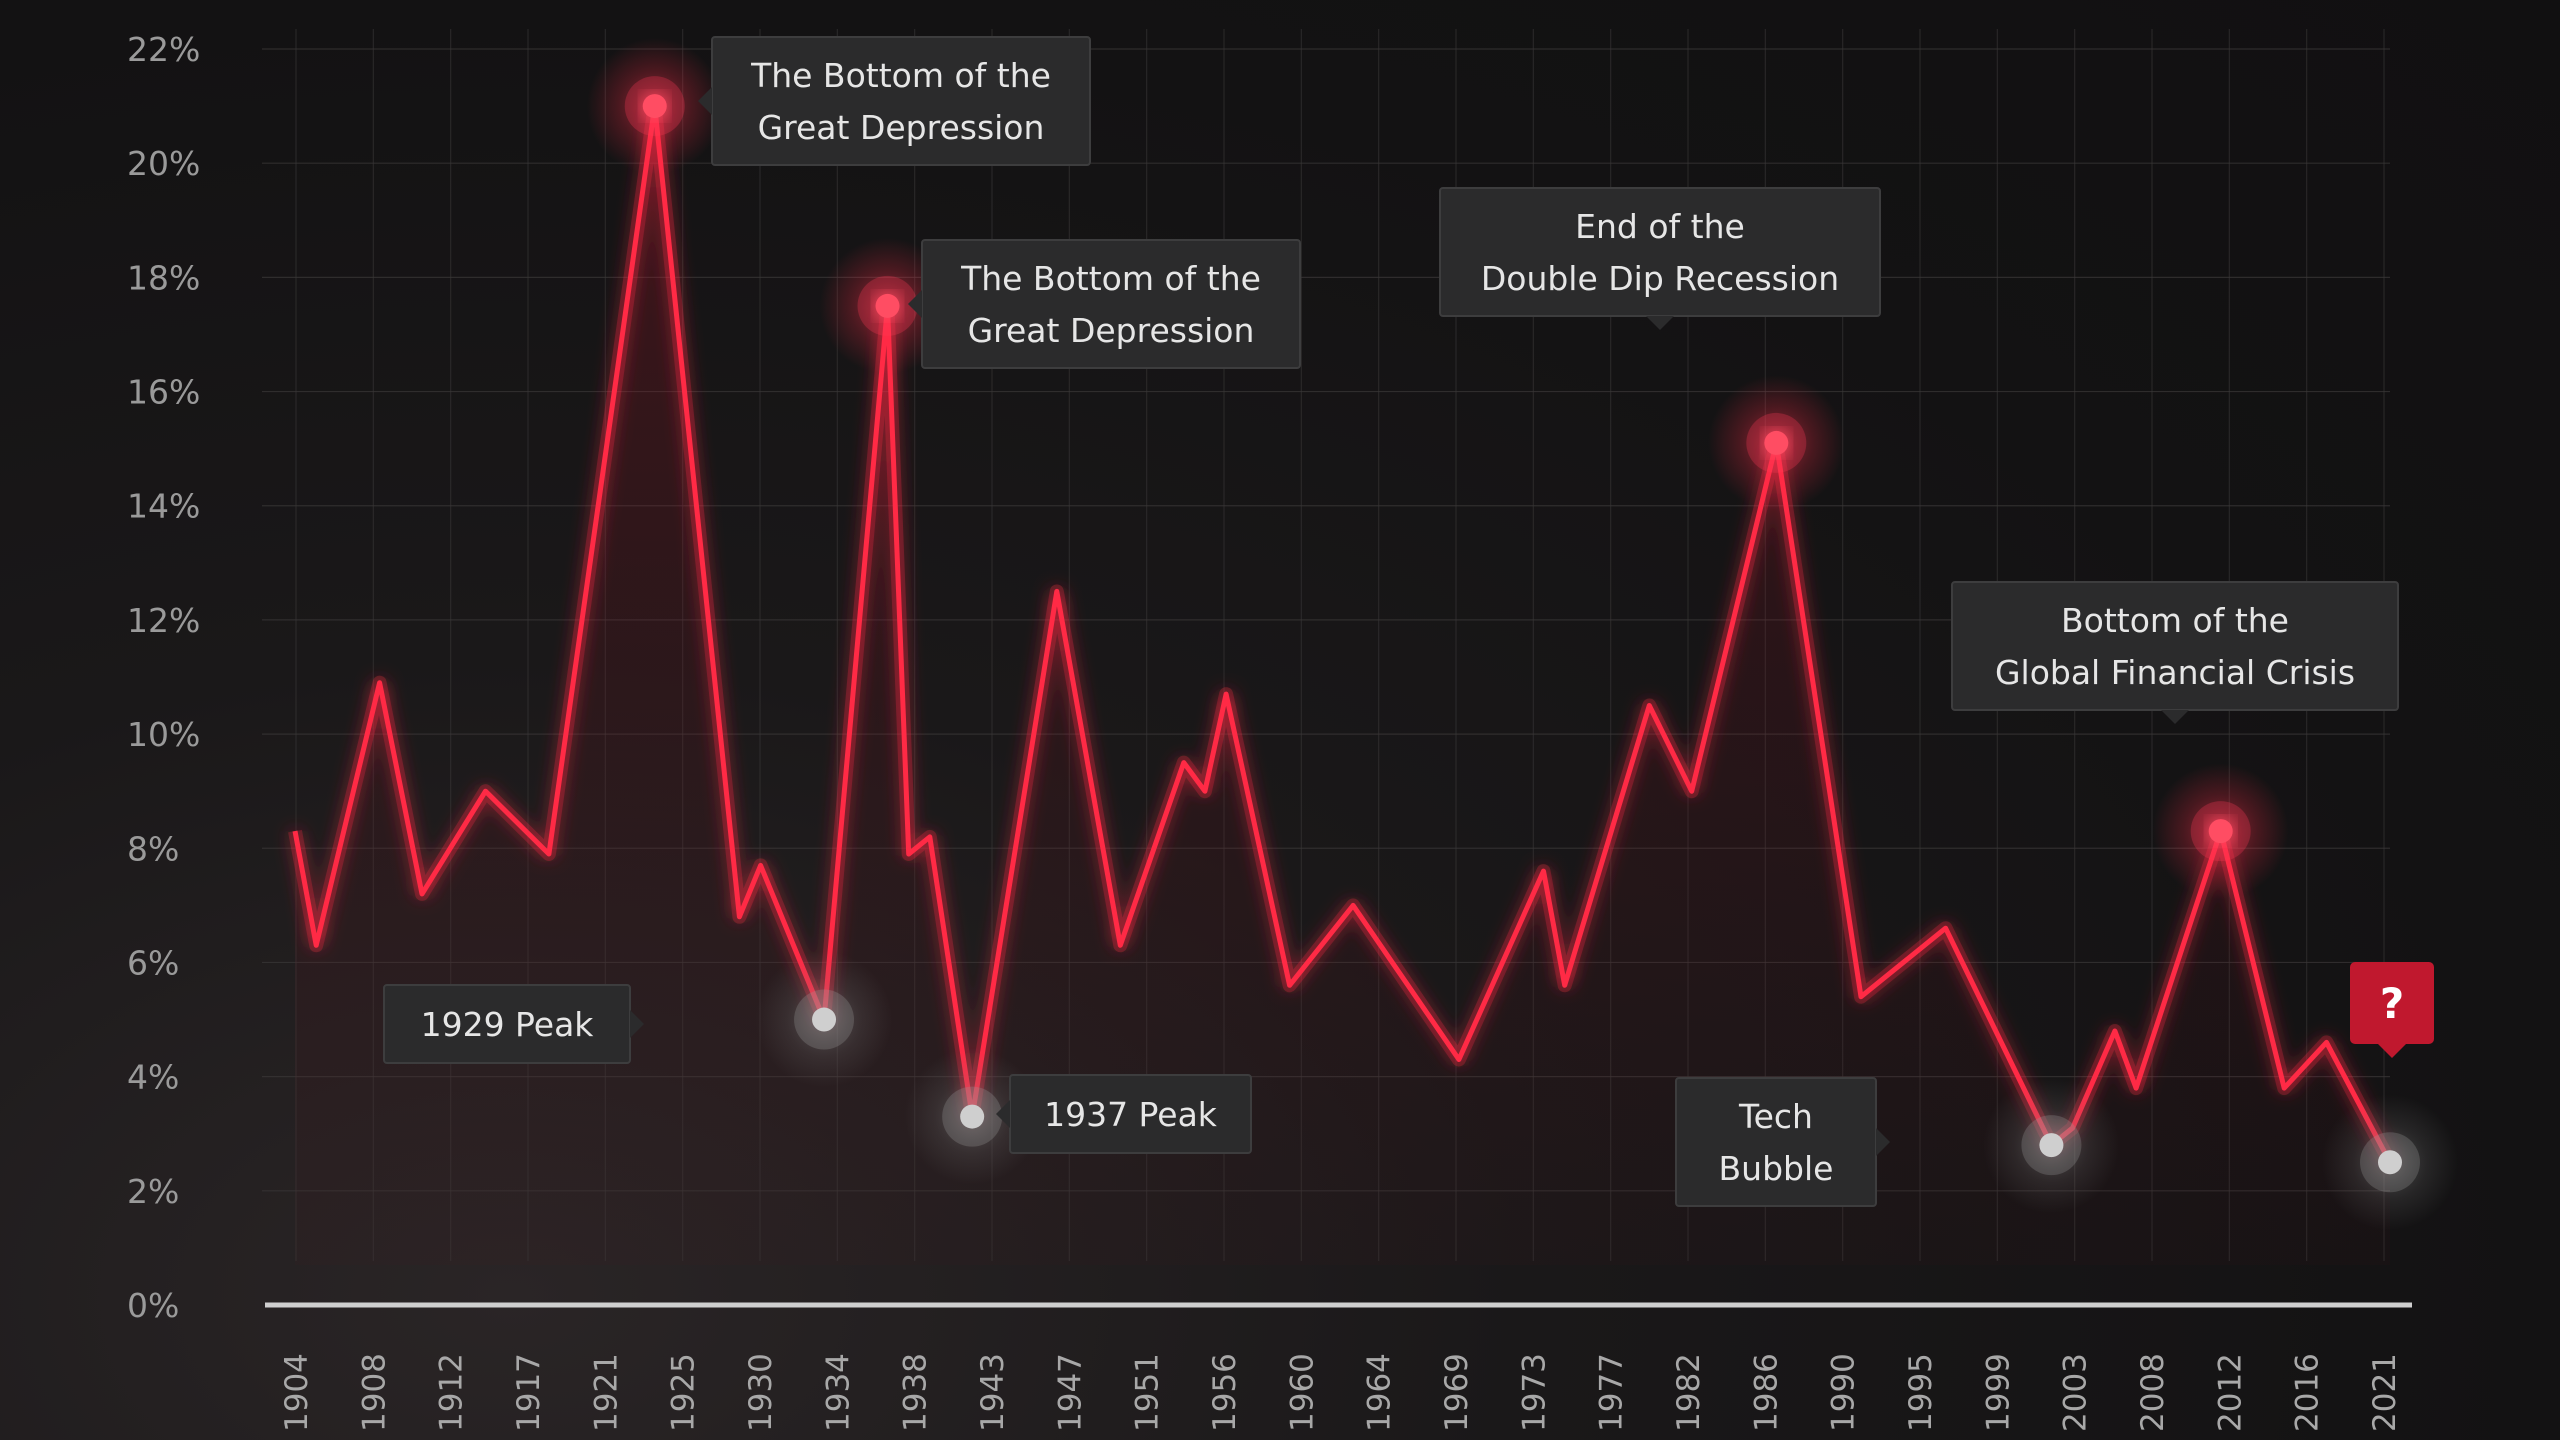 The width and height of the screenshot is (2560, 1440). What do you see at coordinates (1148, 1392) in the screenshot?
I see `x-tick-label: 1951` at bounding box center [1148, 1392].